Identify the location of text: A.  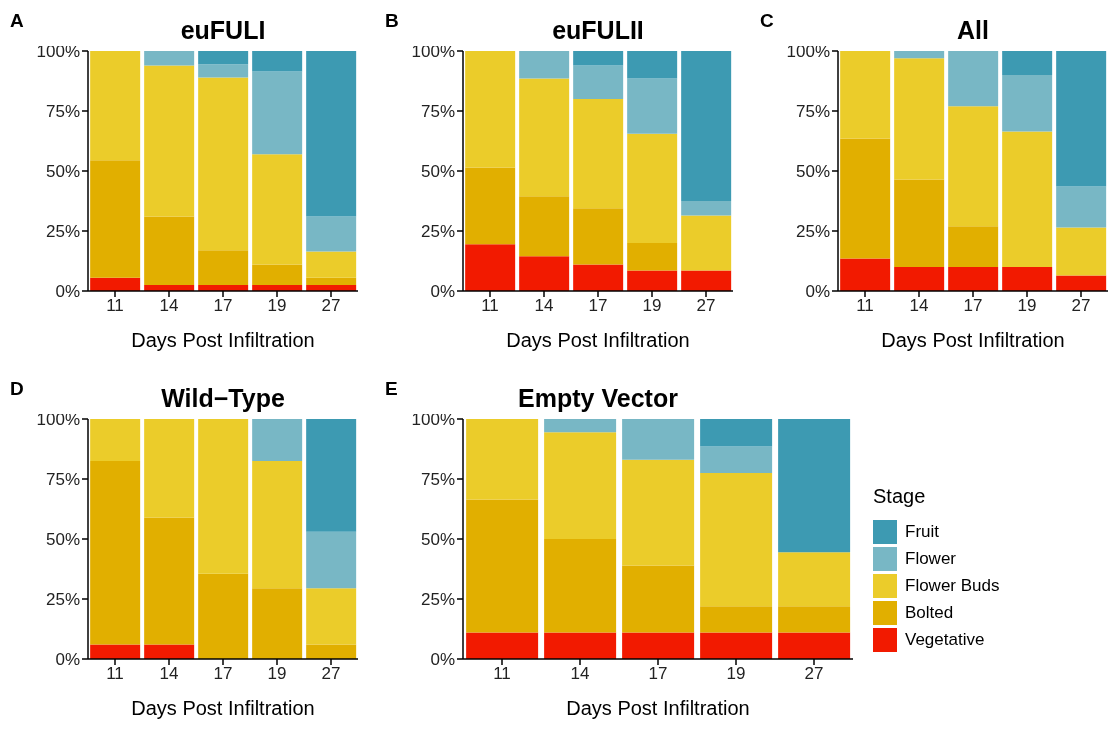
(17, 21).